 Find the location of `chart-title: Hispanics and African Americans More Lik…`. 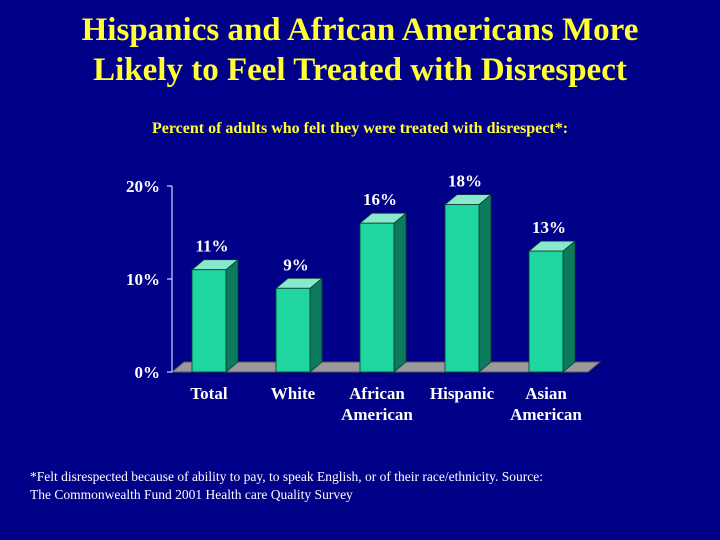

chart-title: Hispanics and African Americans More Lik… is located at coordinates (360, 50).